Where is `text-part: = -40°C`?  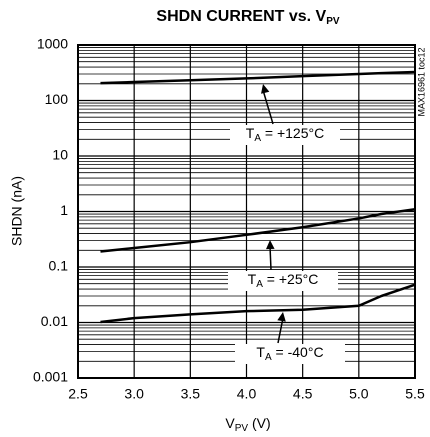 text-part: = -40°C is located at coordinates (298, 352).